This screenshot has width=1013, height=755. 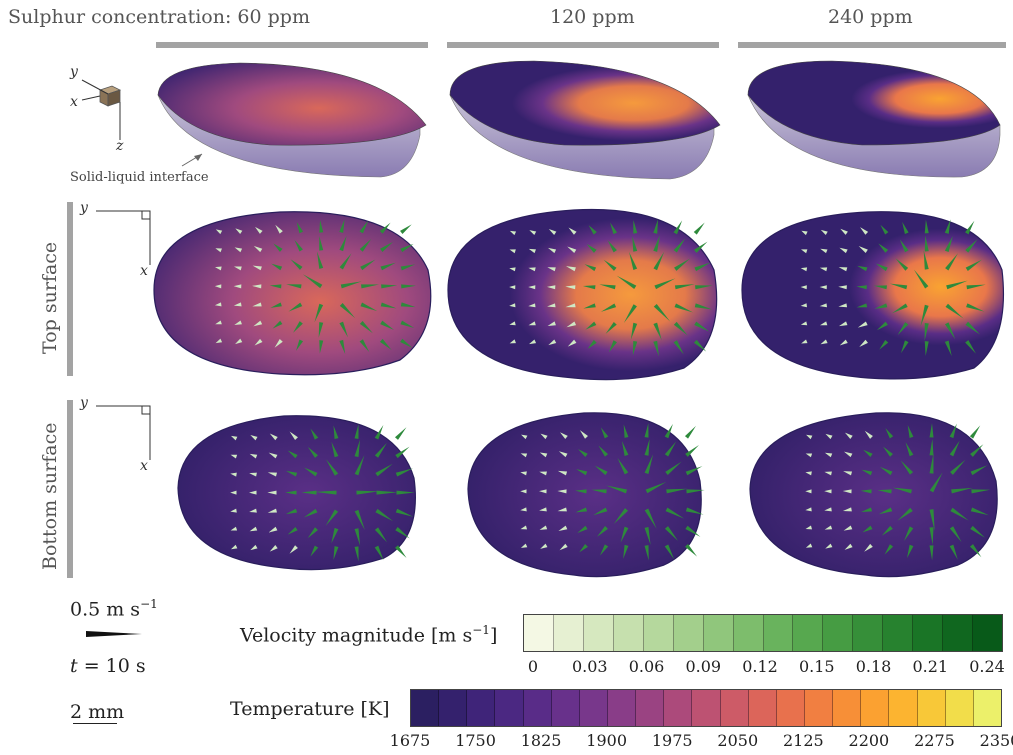 I want to click on temperature-colorbar, so click(x=706, y=708).